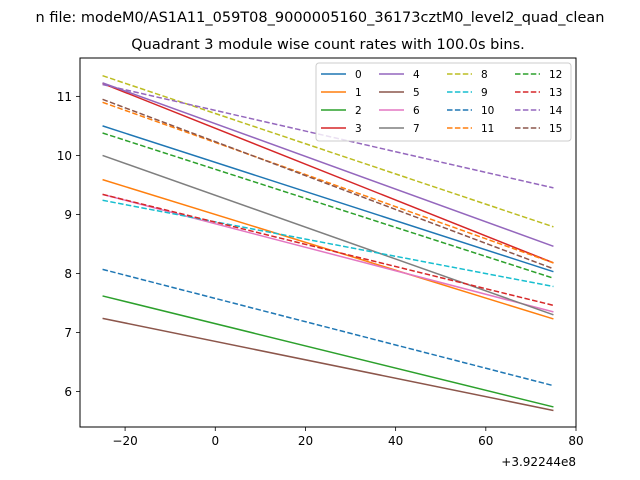 This screenshot has height=480, width=640. Describe the element at coordinates (358, 129) in the screenshot. I see `legend-label-3: 3` at that location.